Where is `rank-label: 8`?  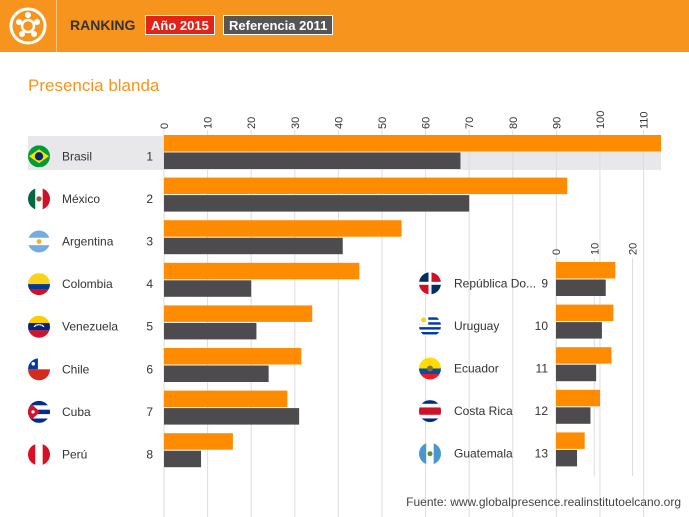 rank-label: 8 is located at coordinates (149, 455).